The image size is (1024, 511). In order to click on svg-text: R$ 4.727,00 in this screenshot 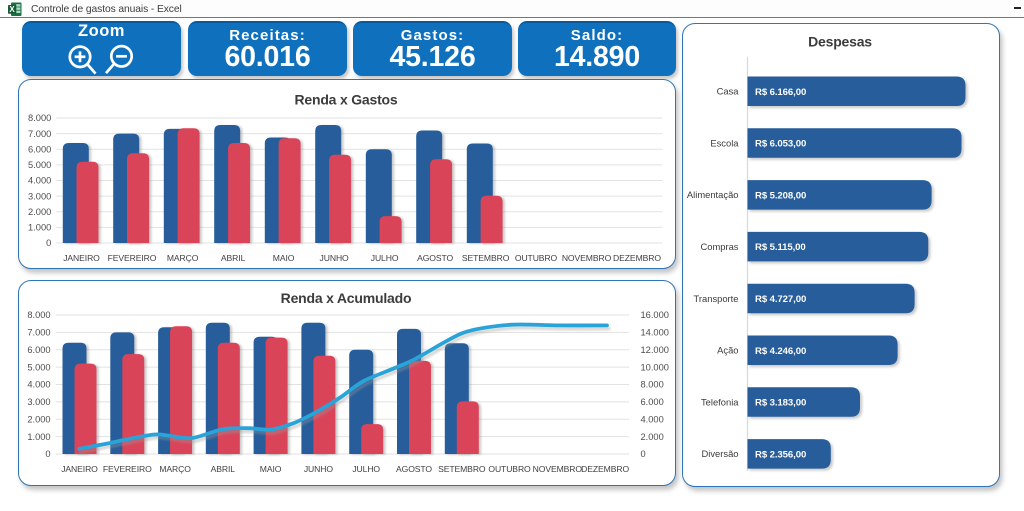, I will do `click(780, 299)`.